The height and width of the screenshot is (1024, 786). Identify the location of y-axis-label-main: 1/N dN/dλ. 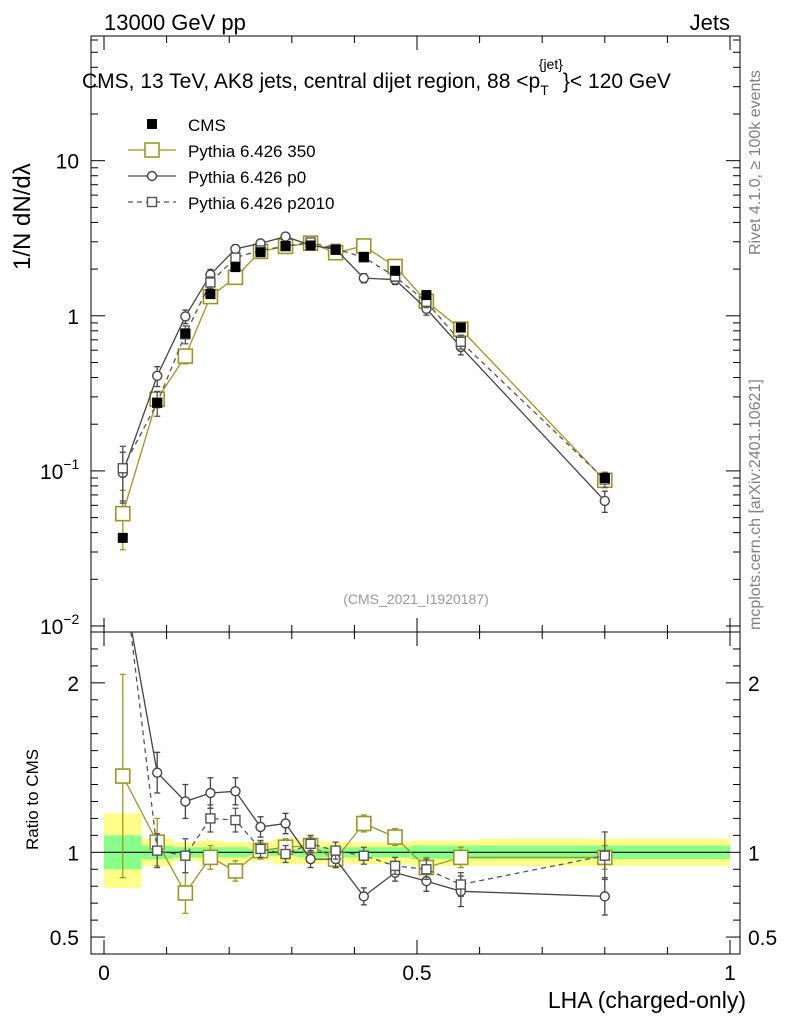
(22, 216).